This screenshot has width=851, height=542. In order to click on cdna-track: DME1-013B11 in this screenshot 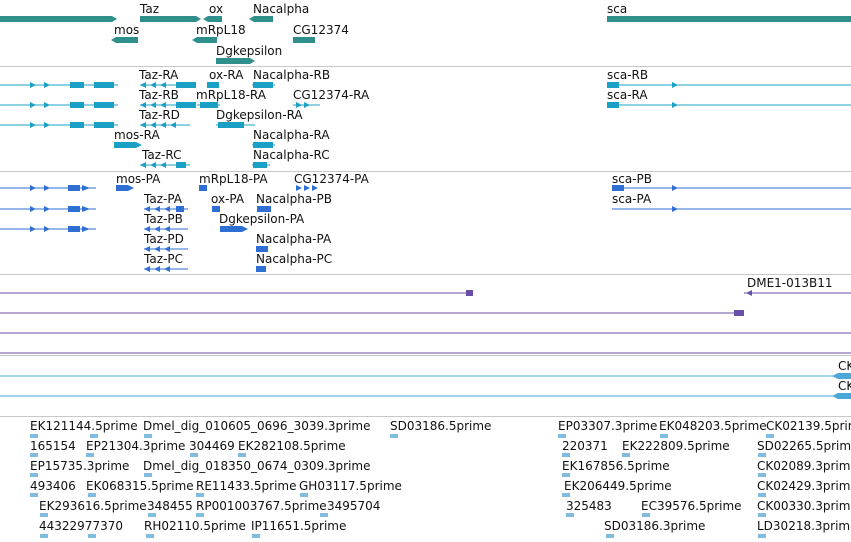, I will do `click(425, 315)`.